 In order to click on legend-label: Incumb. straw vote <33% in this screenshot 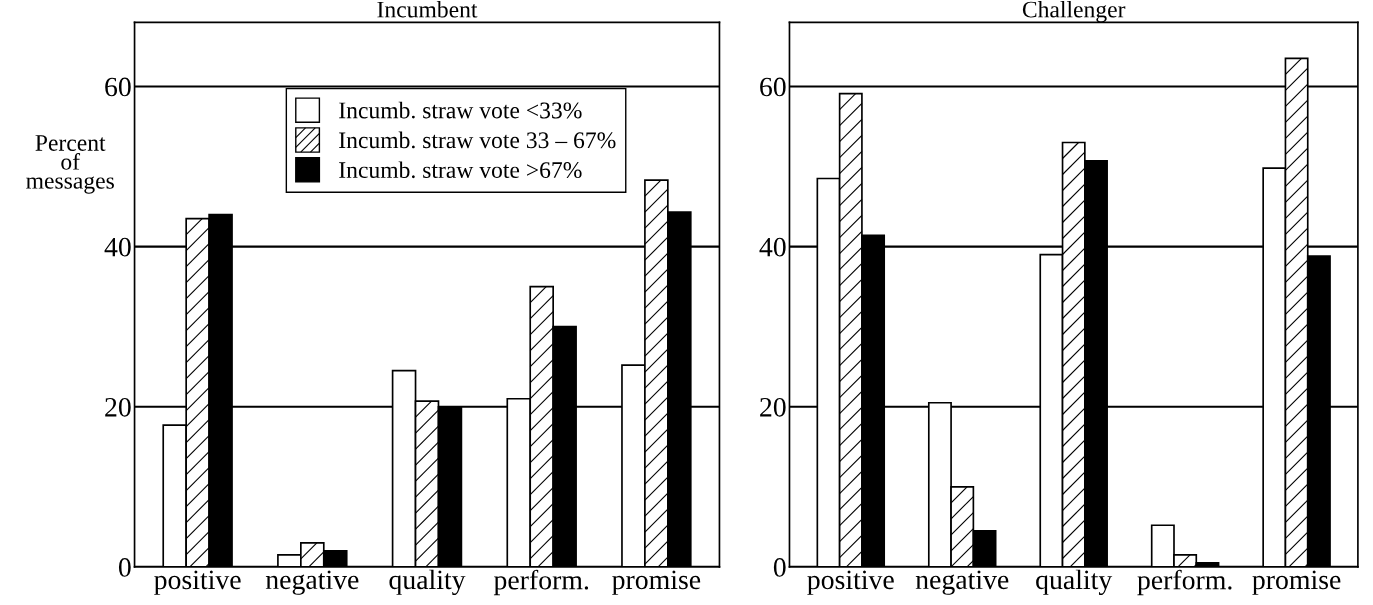, I will do `click(460, 110)`.